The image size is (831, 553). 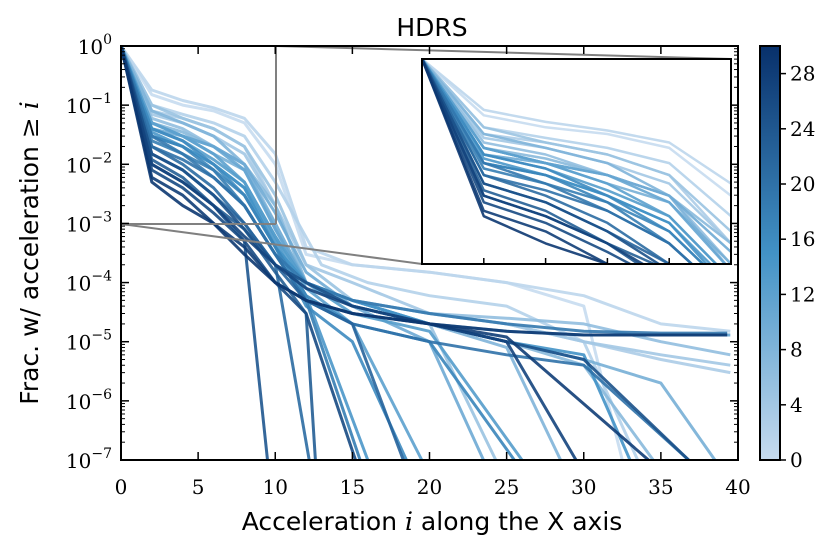 What do you see at coordinates (352, 487) in the screenshot?
I see `x-tick-label: 15` at bounding box center [352, 487].